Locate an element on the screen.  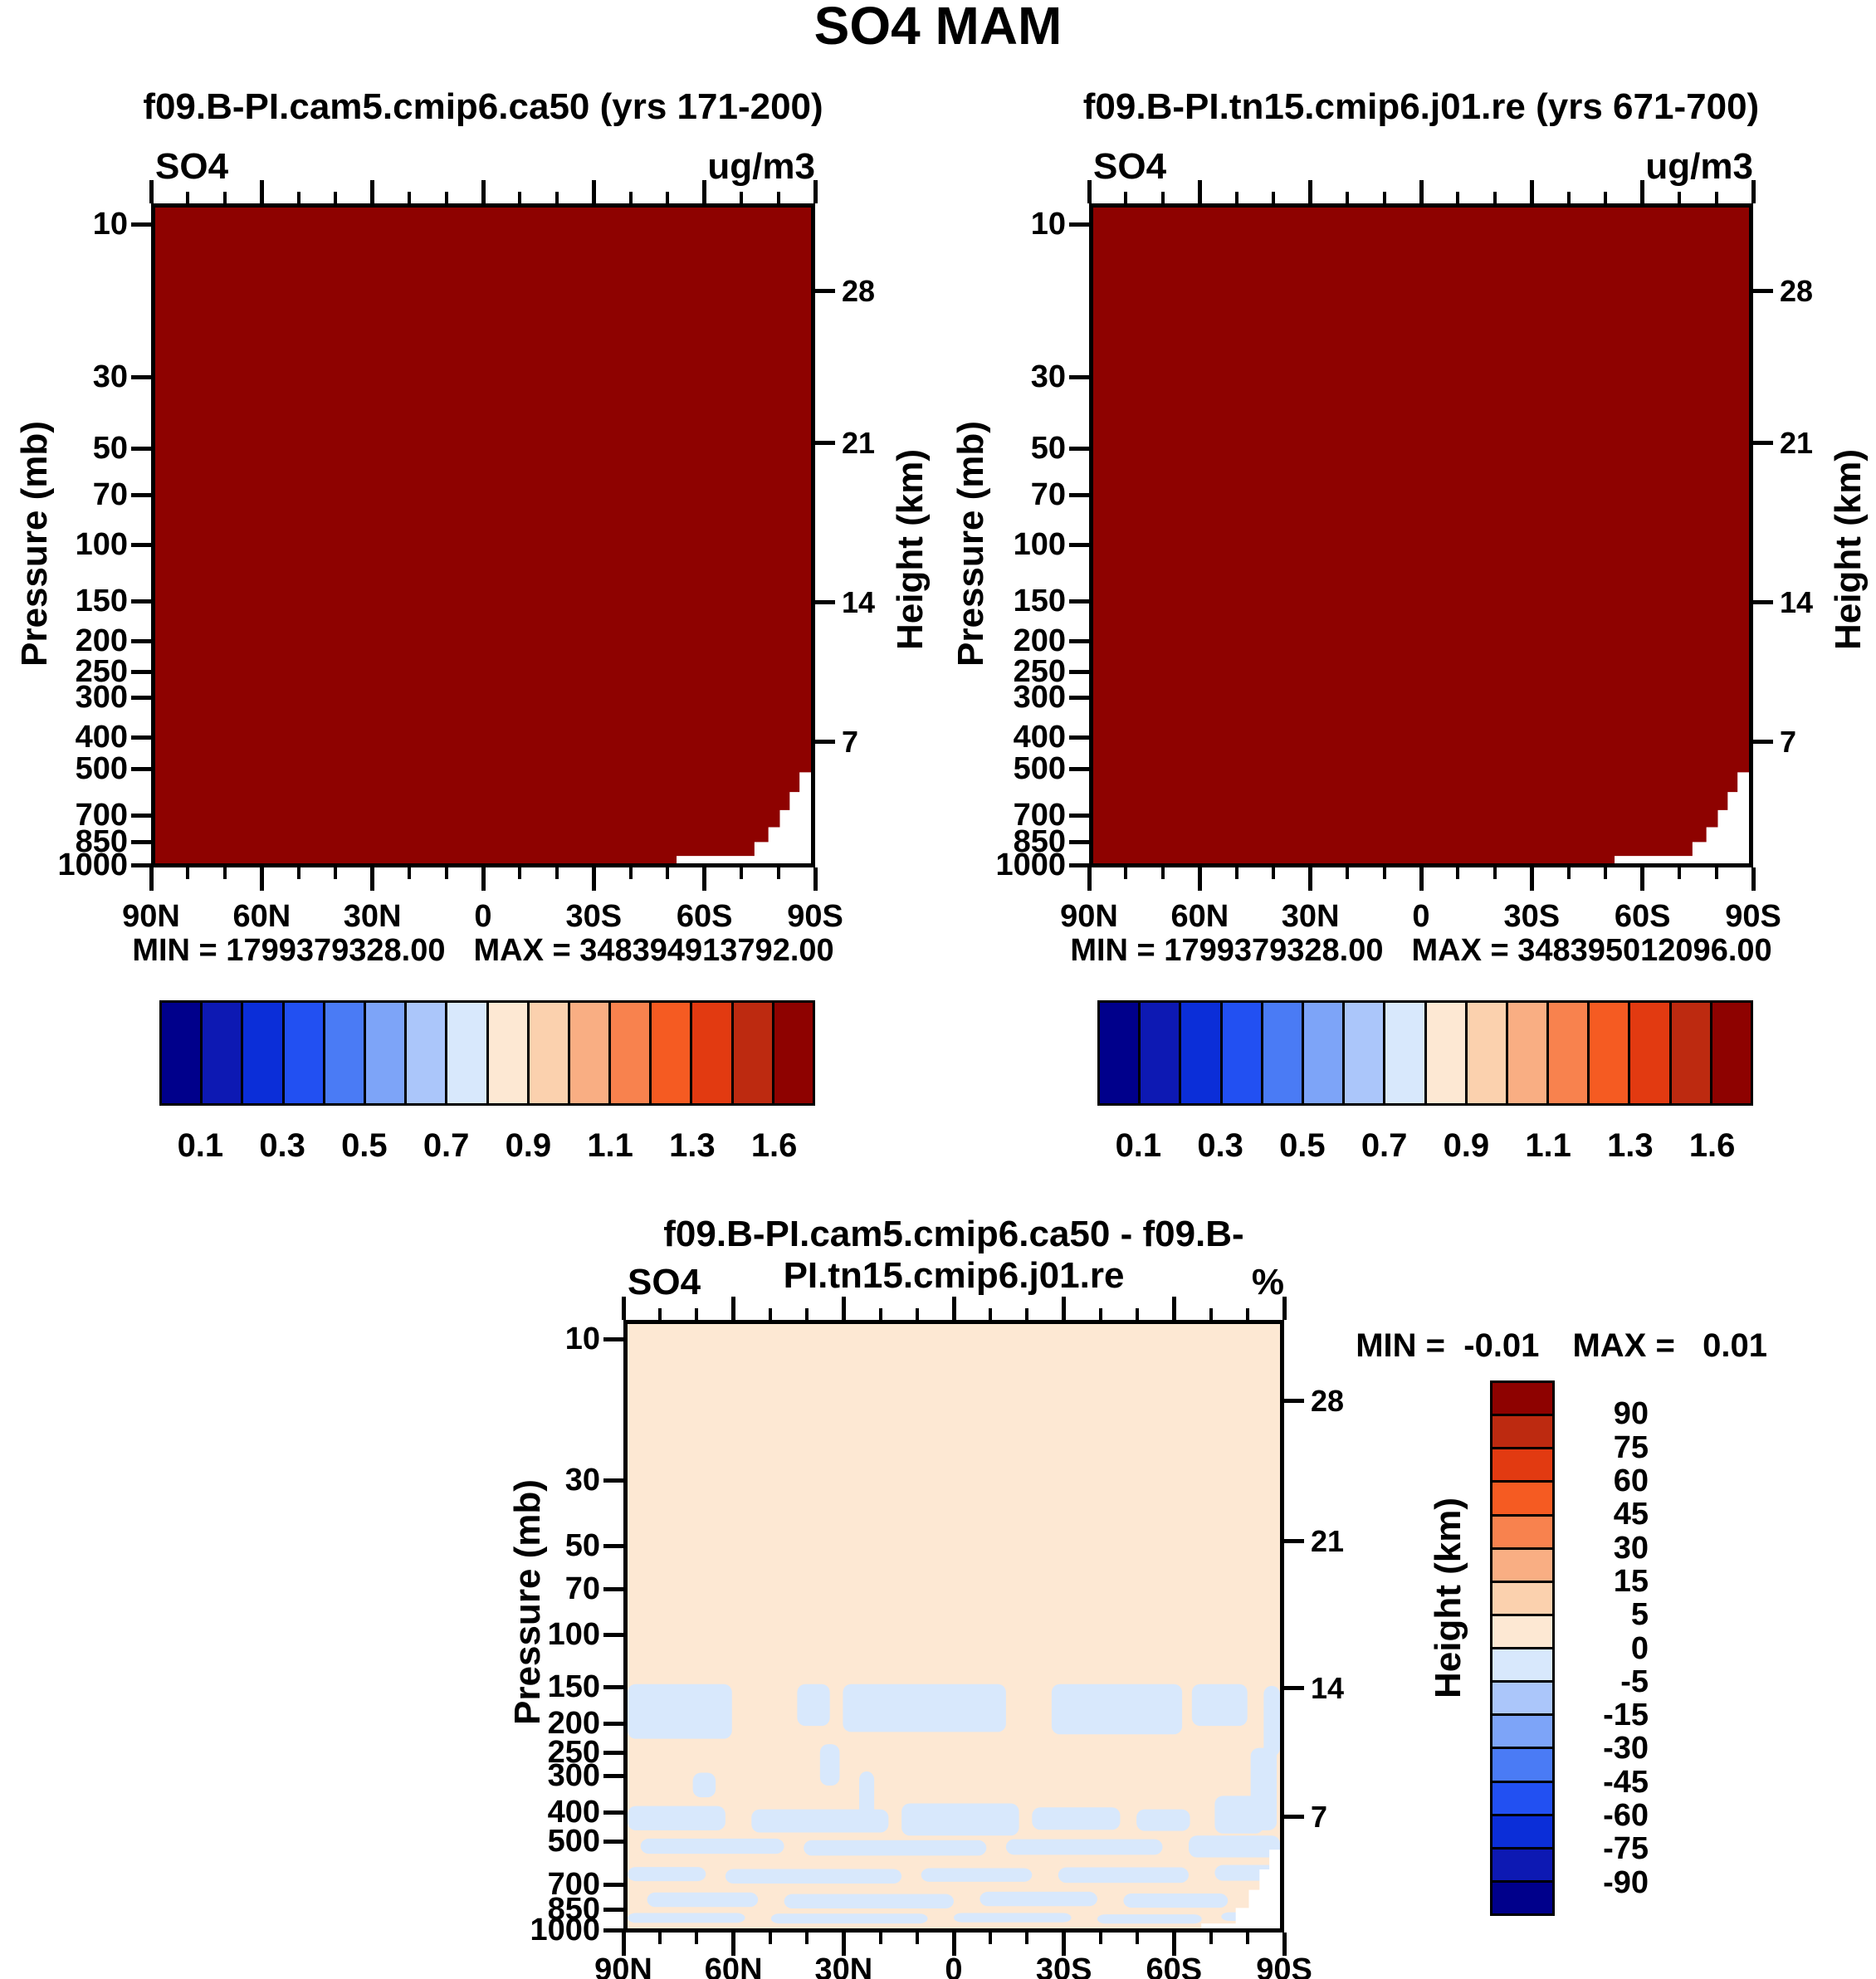
colorbar-tick-label: 0.7 is located at coordinates (1384, 1145).